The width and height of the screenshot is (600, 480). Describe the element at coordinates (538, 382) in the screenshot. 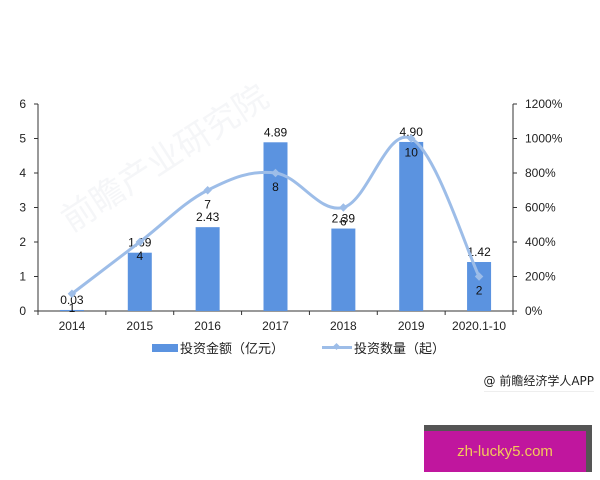

I see `source-credit: @ 前瞻经济学人APP` at that location.